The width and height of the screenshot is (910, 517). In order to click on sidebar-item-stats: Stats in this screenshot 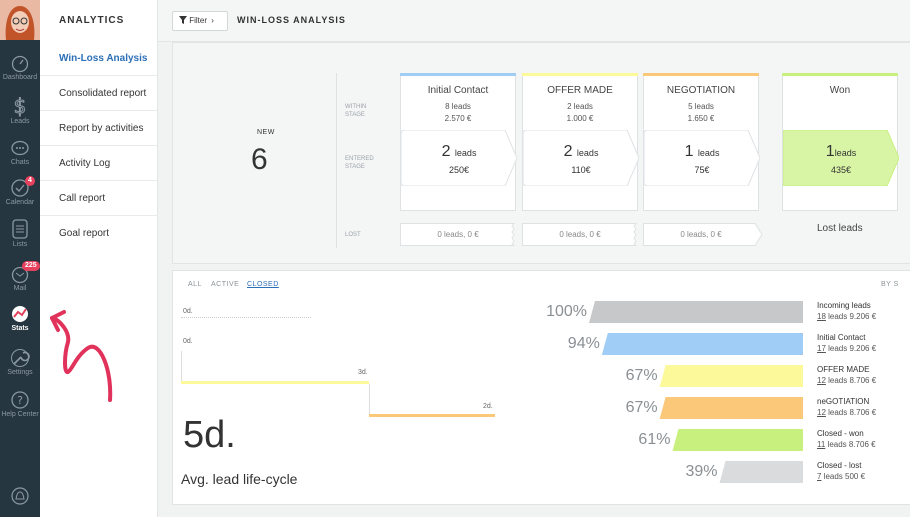, I will do `click(20, 318)`.